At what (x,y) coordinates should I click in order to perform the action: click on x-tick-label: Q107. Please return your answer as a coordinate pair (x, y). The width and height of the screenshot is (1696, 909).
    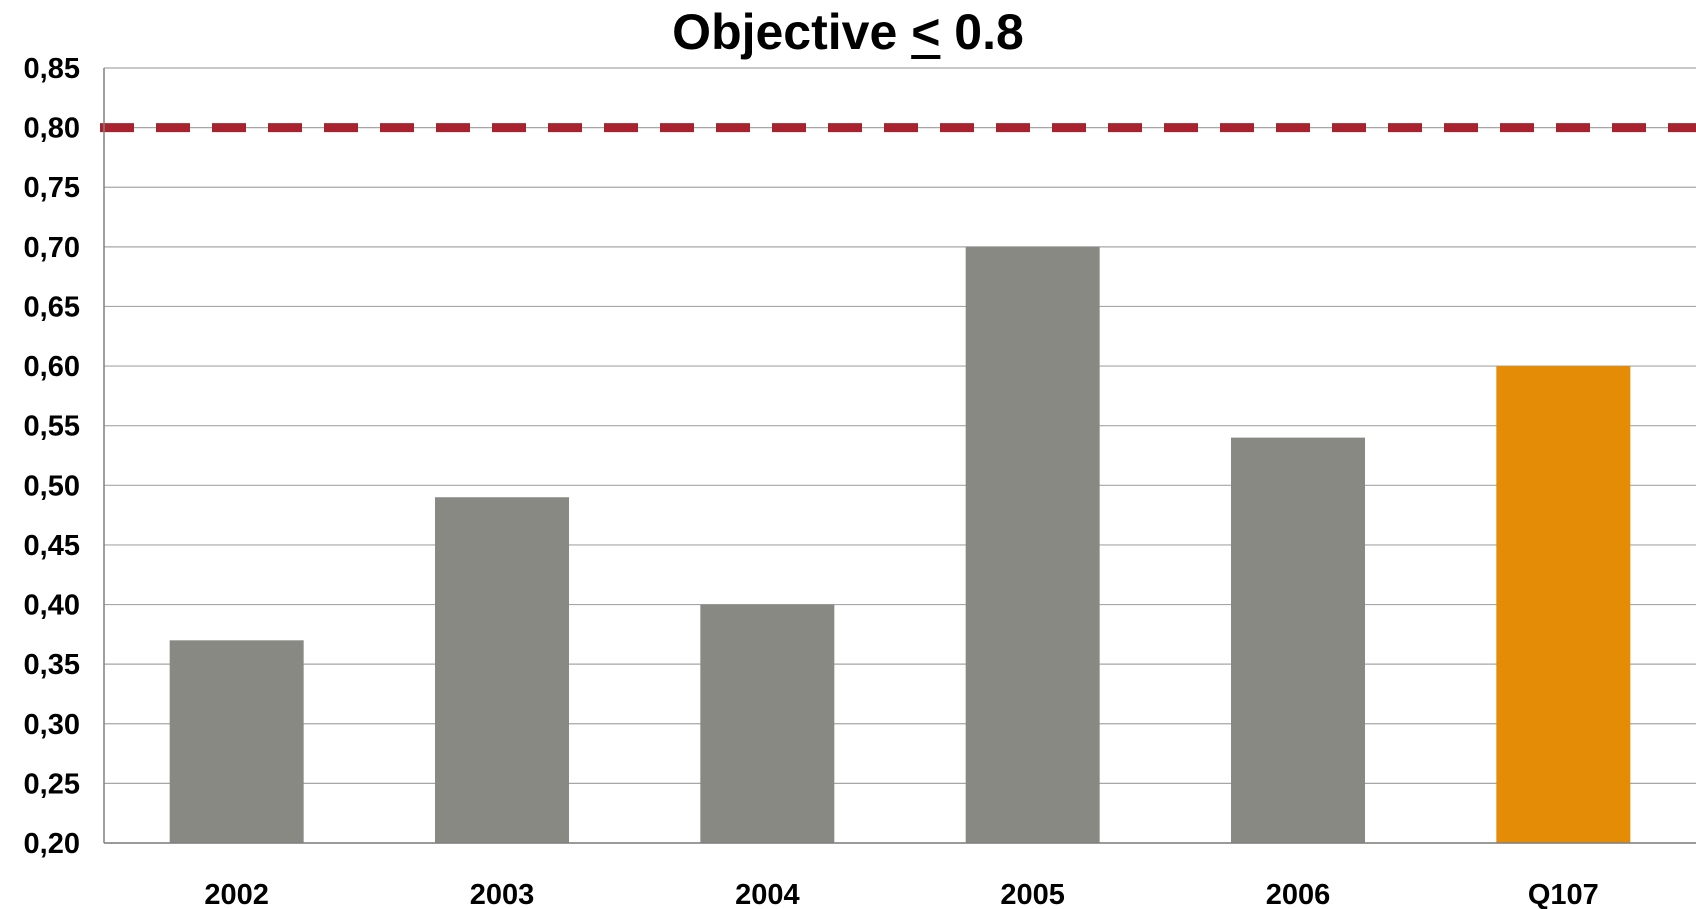
    Looking at the image, I should click on (1563, 894).